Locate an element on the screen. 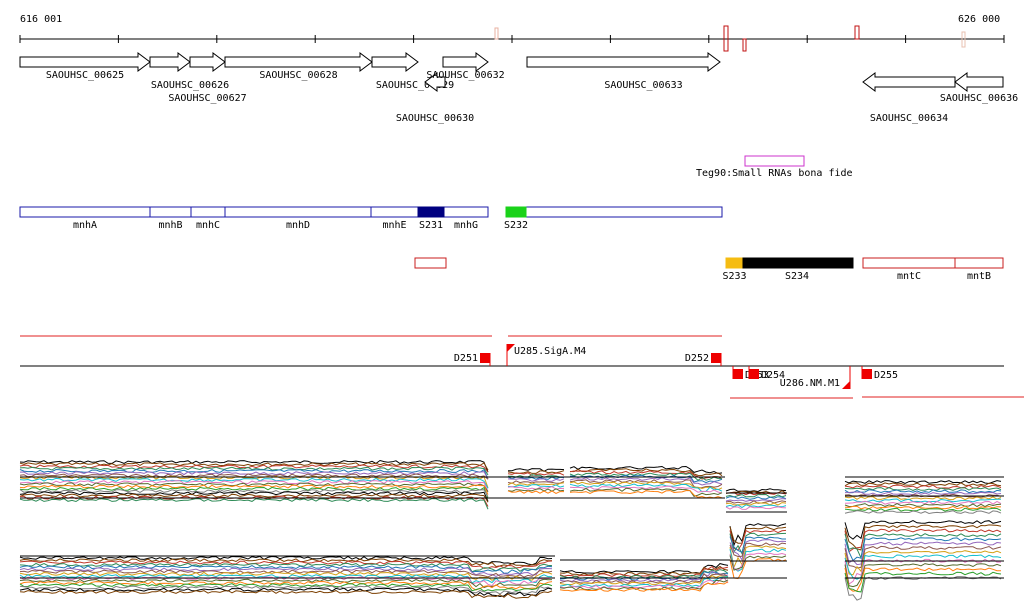 Image resolution: width=1024 pixels, height=611 pixels. marker-label: U286.NM.M1 is located at coordinates (810, 383).